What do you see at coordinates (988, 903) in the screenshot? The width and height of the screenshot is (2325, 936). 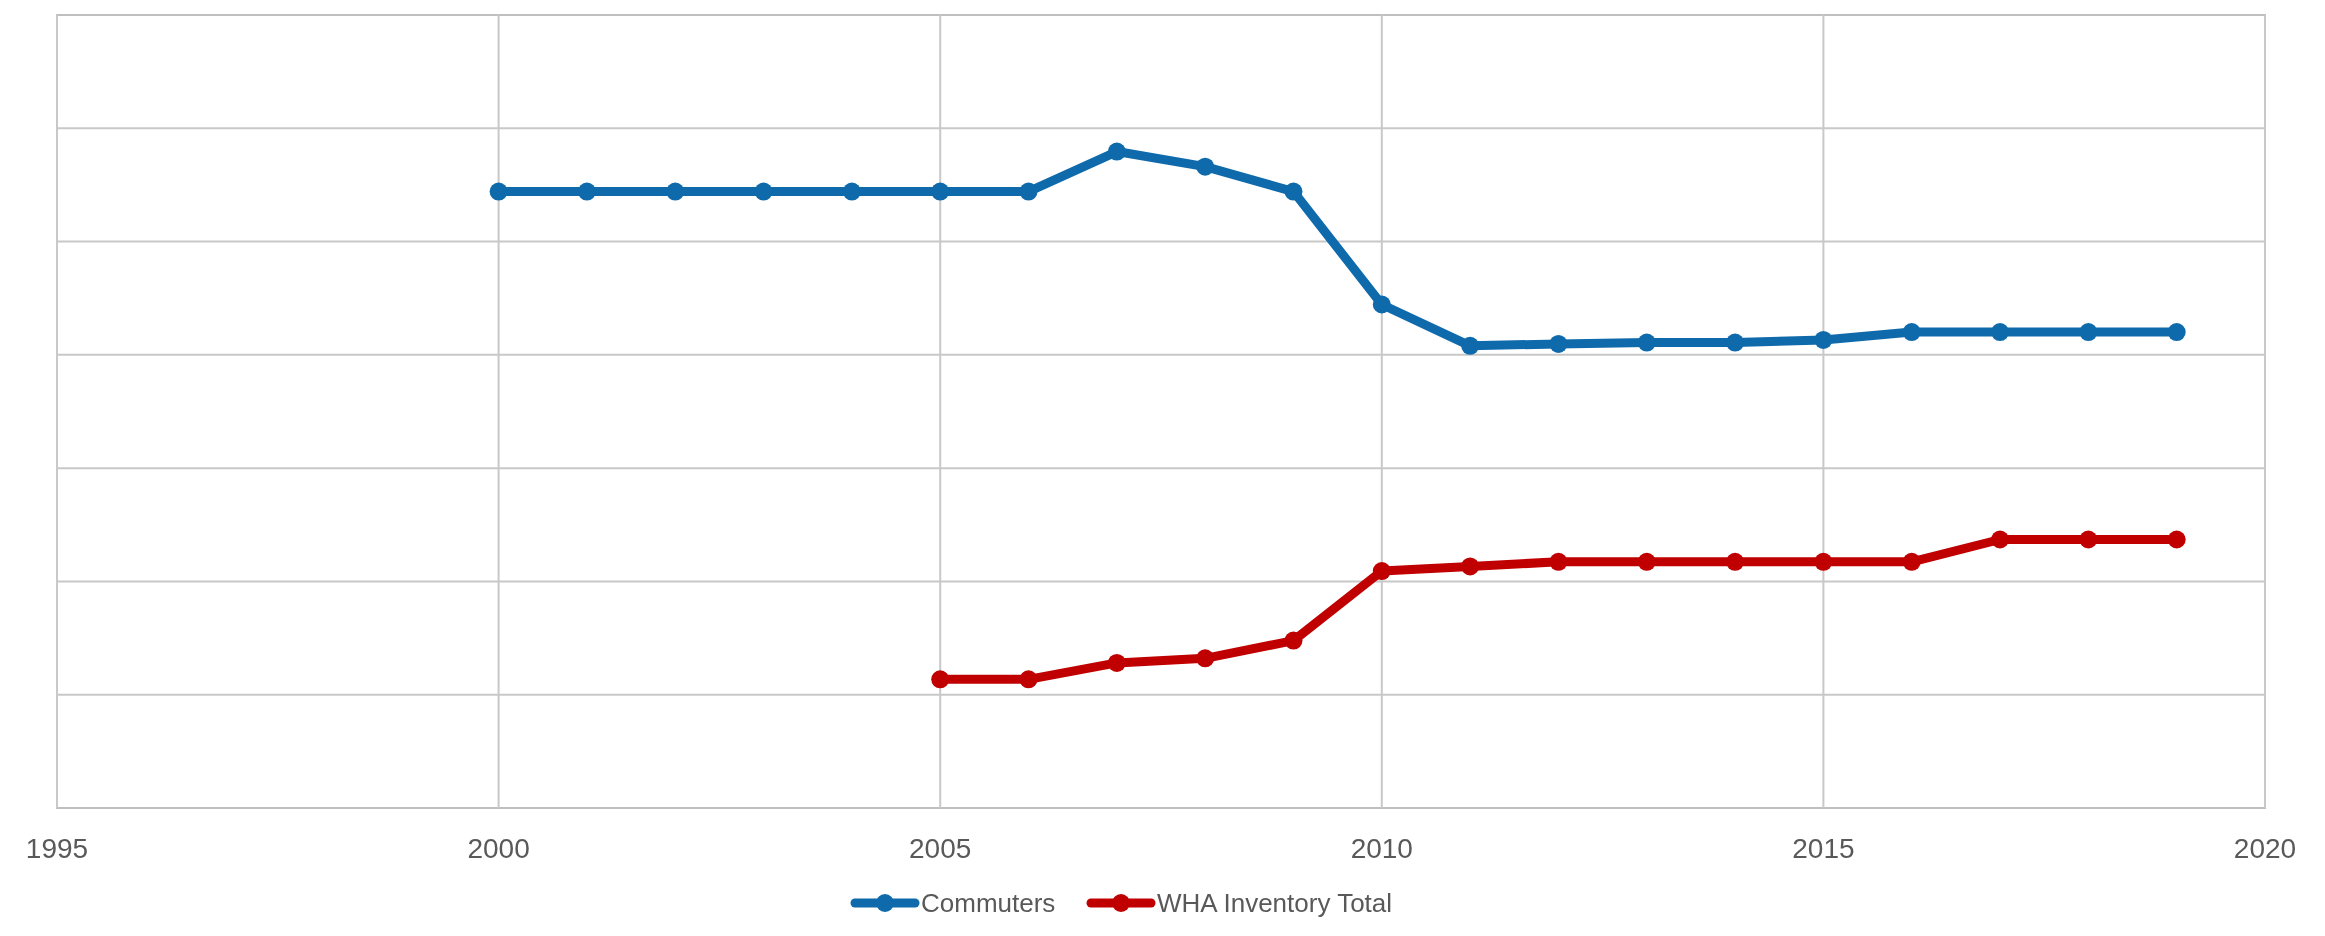 I see `legend-label: Commuters` at bounding box center [988, 903].